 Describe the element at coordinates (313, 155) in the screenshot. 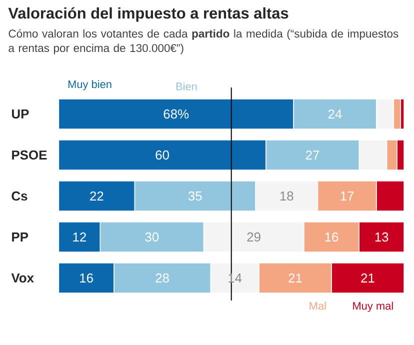

I see `data-label: 27` at that location.